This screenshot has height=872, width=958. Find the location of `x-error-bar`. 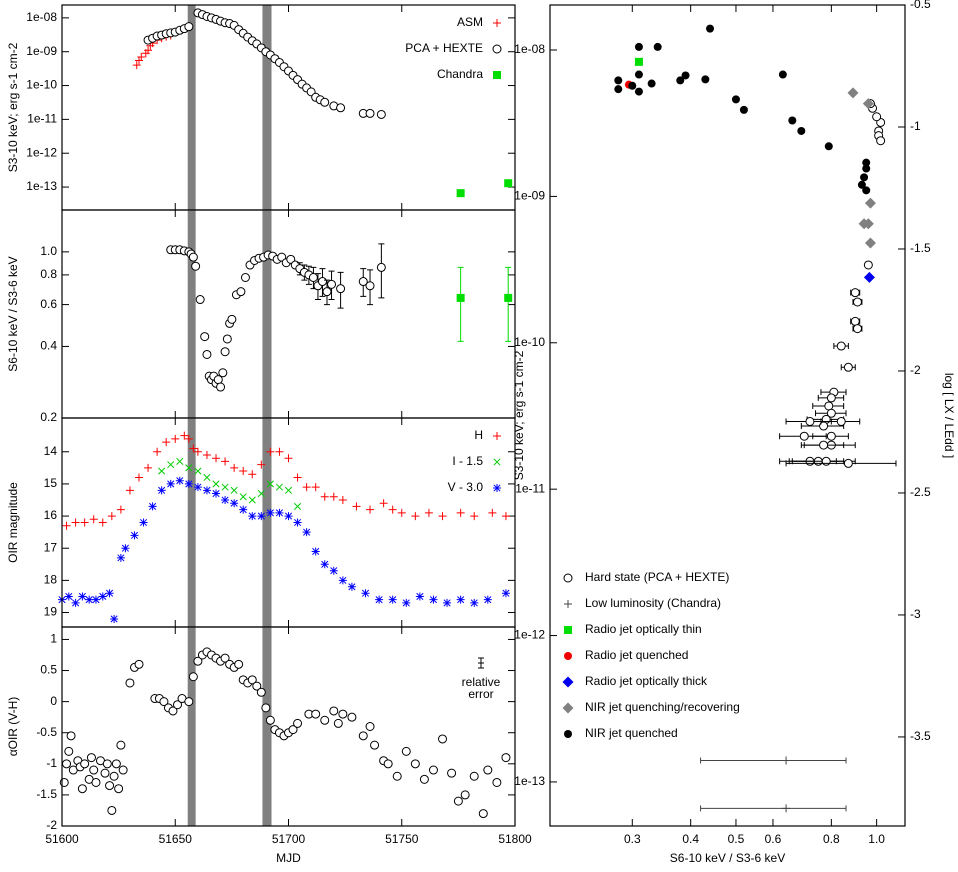

x-error-bar is located at coordinates (773, 760).